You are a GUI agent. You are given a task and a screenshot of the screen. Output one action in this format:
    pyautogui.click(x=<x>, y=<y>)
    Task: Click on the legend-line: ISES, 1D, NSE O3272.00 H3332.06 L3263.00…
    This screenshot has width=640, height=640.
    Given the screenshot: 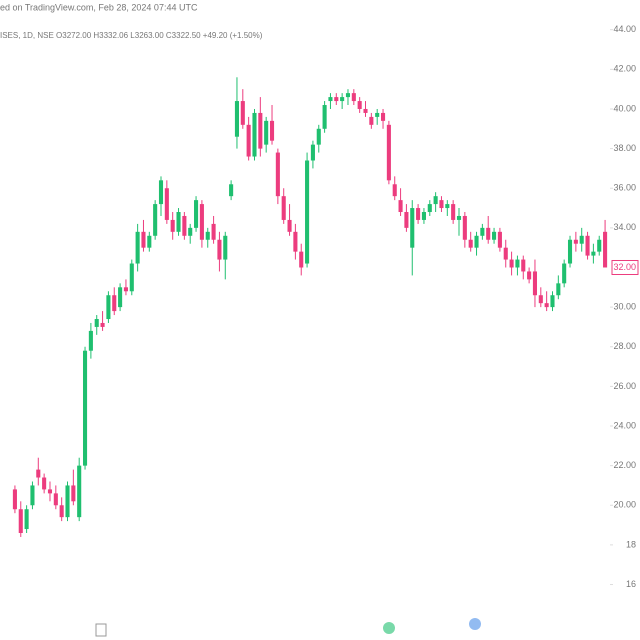 What is the action you would take?
    pyautogui.click(x=131, y=35)
    